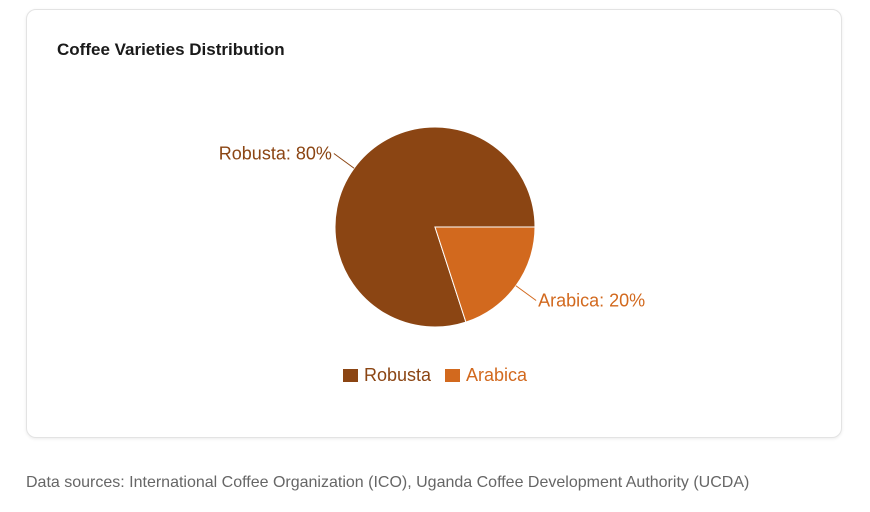  Describe the element at coordinates (526, 293) in the screenshot. I see `label-line-arabica` at that location.